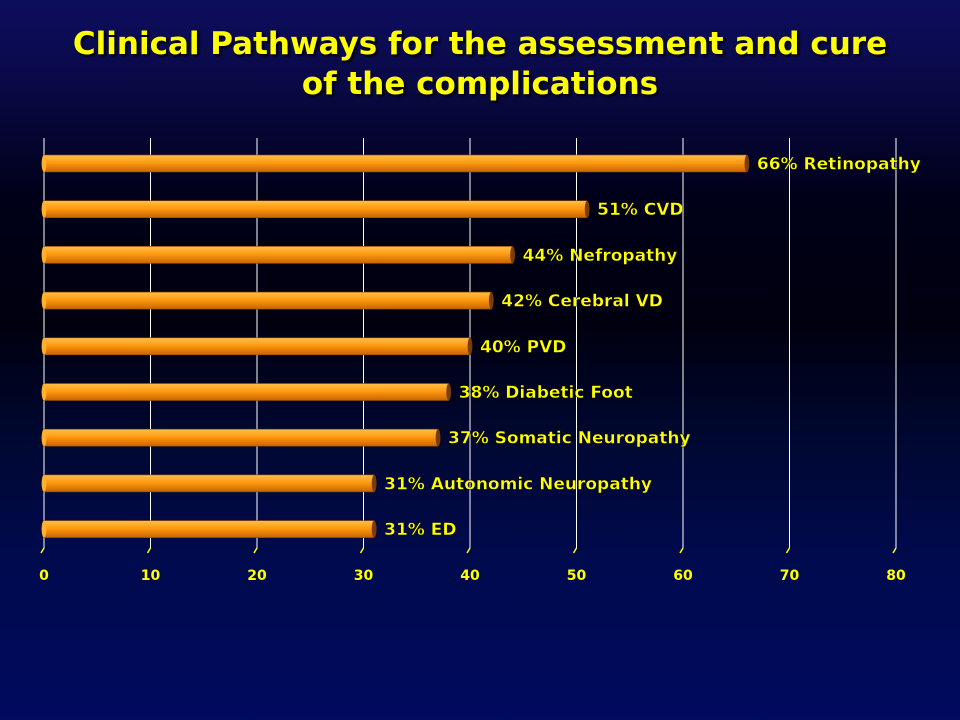 This screenshot has width=960, height=720. I want to click on bar-label: 40% PVD, so click(523, 347).